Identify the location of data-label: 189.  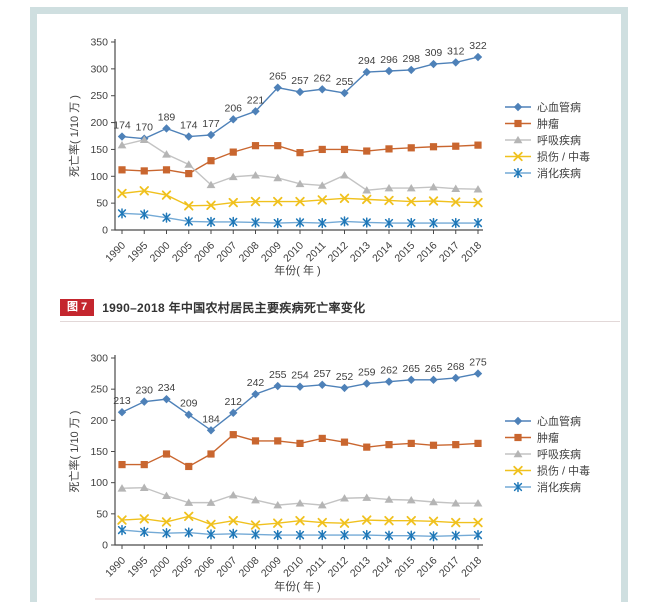
(167, 117).